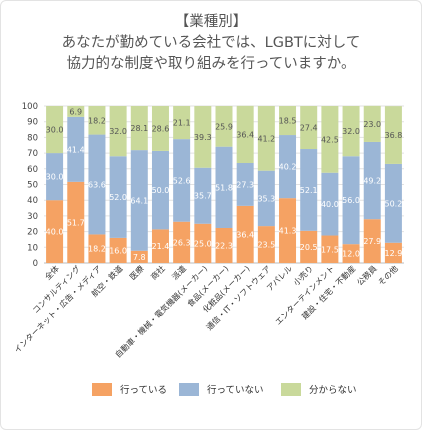 This screenshot has height=430, width=422. Describe the element at coordinates (102, 389) in the screenshot. I see `legend-swatch-doing` at that location.